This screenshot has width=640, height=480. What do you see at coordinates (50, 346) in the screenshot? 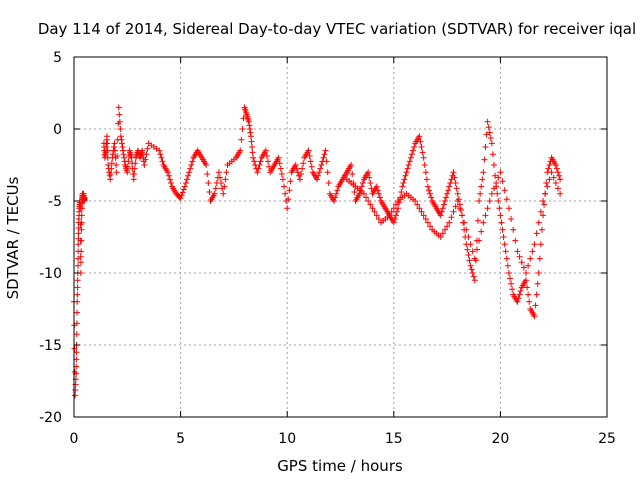
I see `y-tick-label: -15` at bounding box center [50, 346].